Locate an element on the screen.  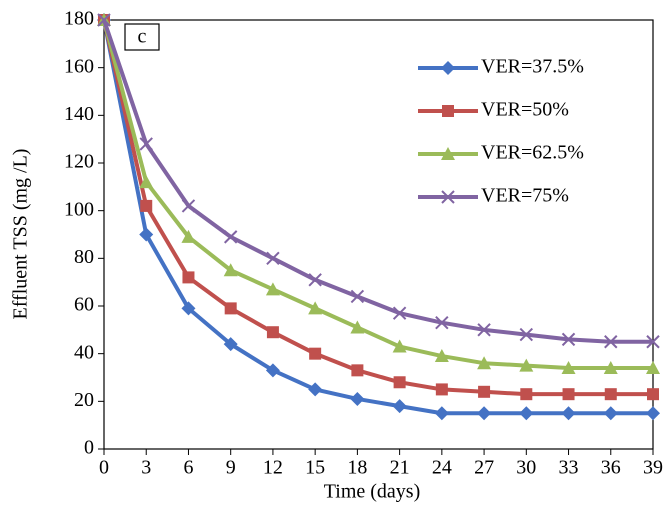
annotation: c is located at coordinates (142, 37).